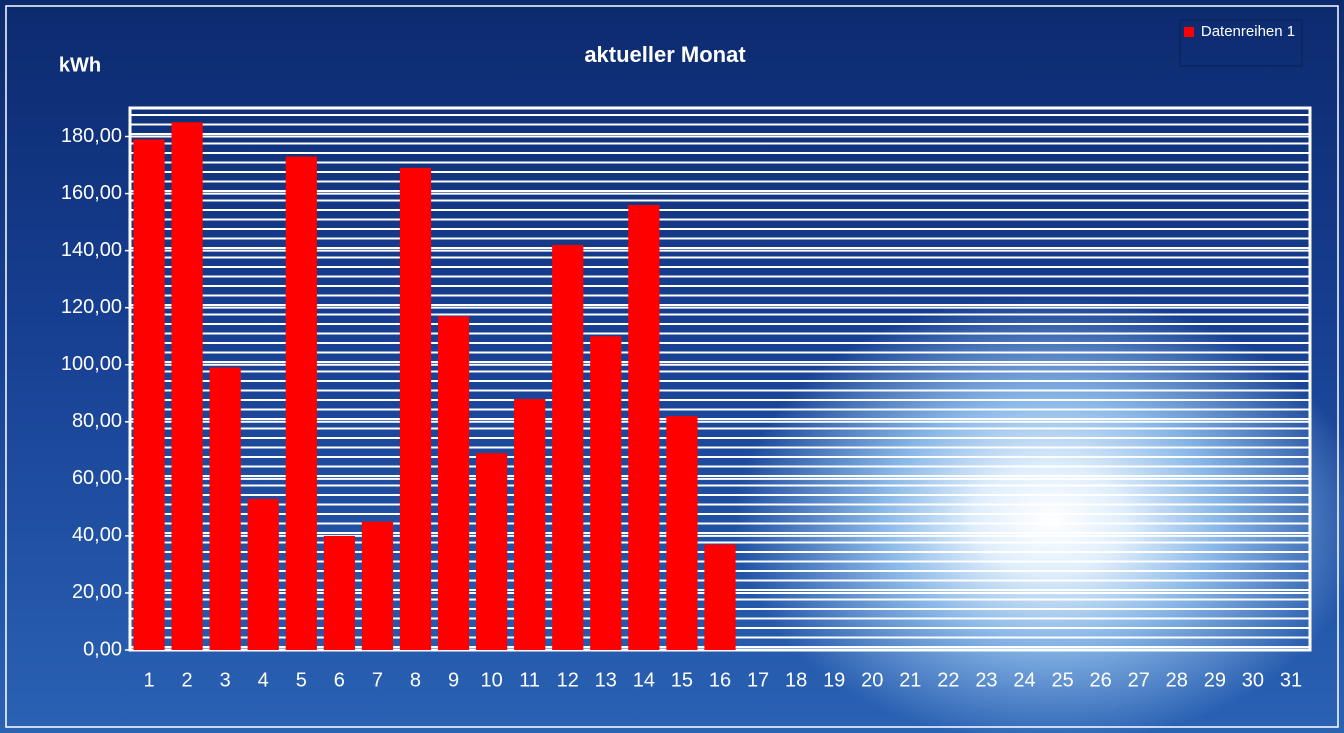 This screenshot has height=733, width=1344. I want to click on x-tick-label: 28, so click(1177, 680).